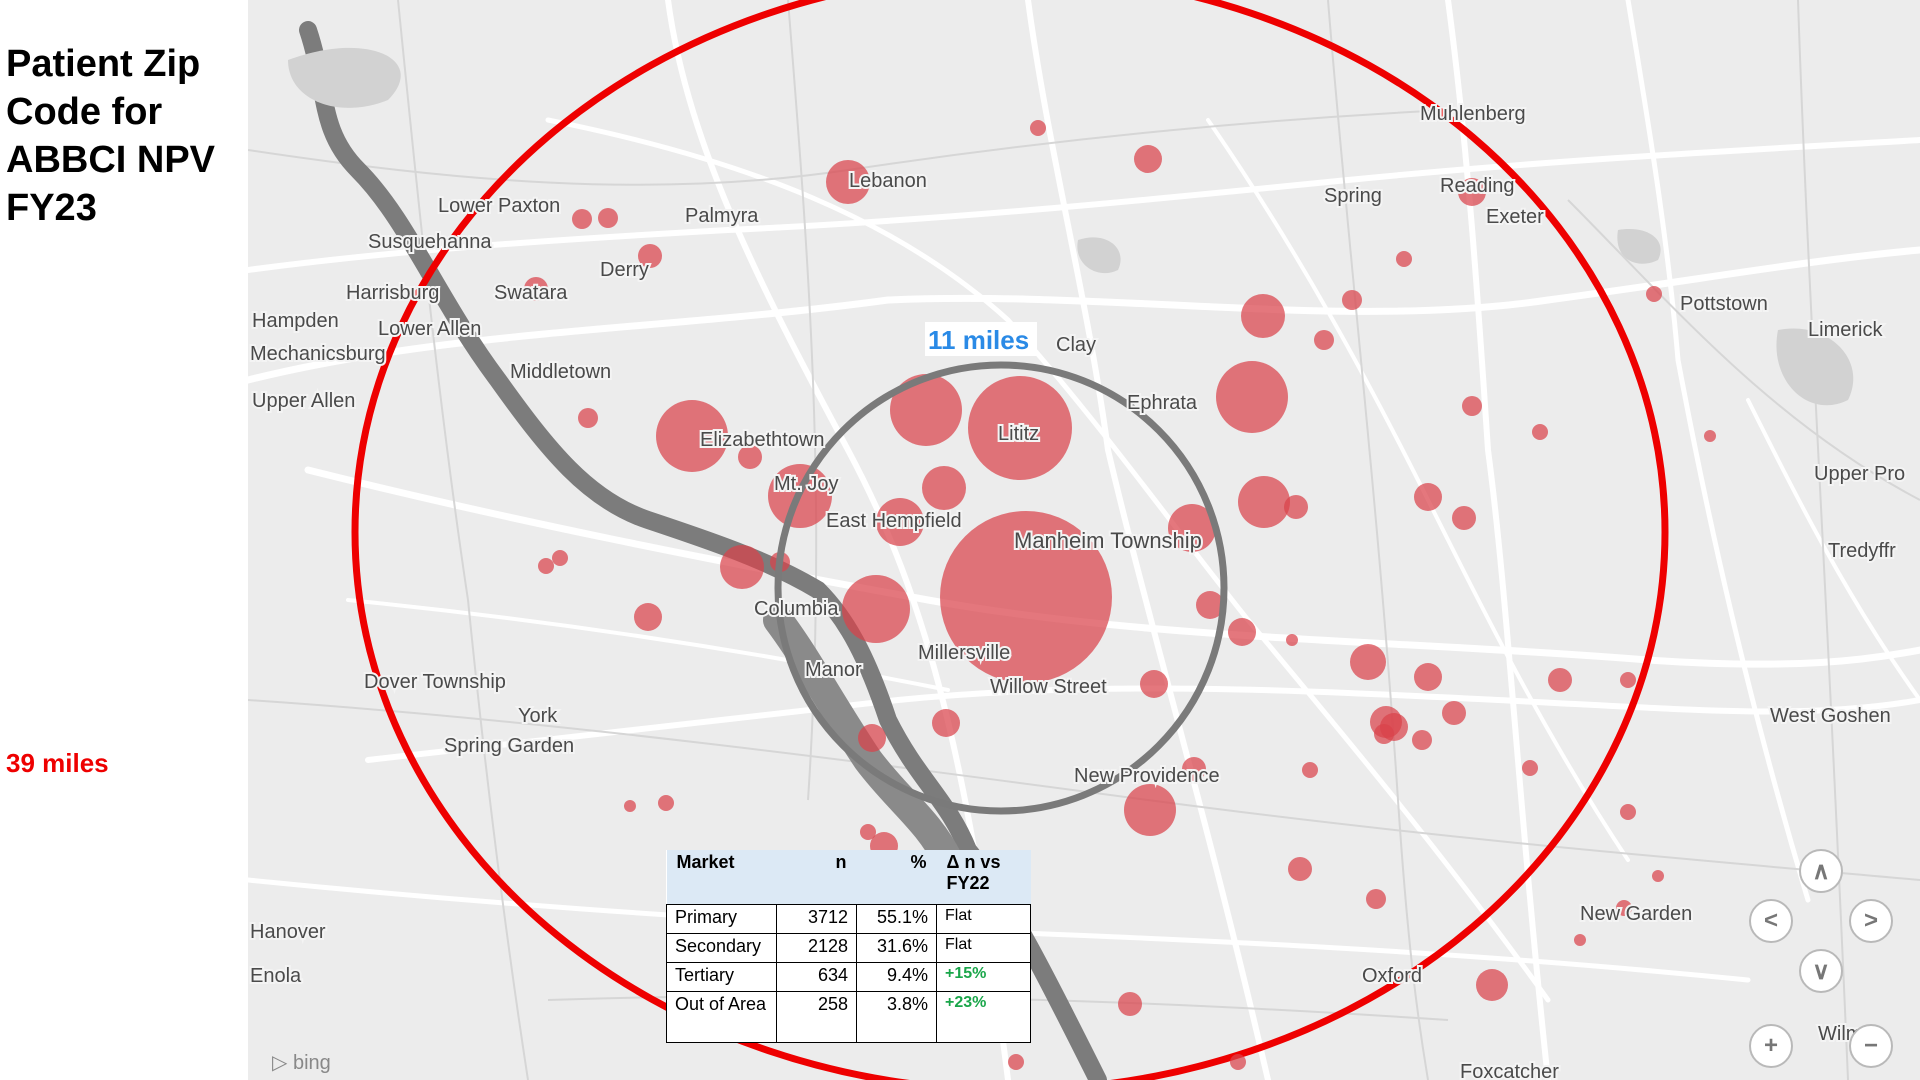  I want to click on table-header-row: Market n % Δ n vs FY22, so click(848, 877).